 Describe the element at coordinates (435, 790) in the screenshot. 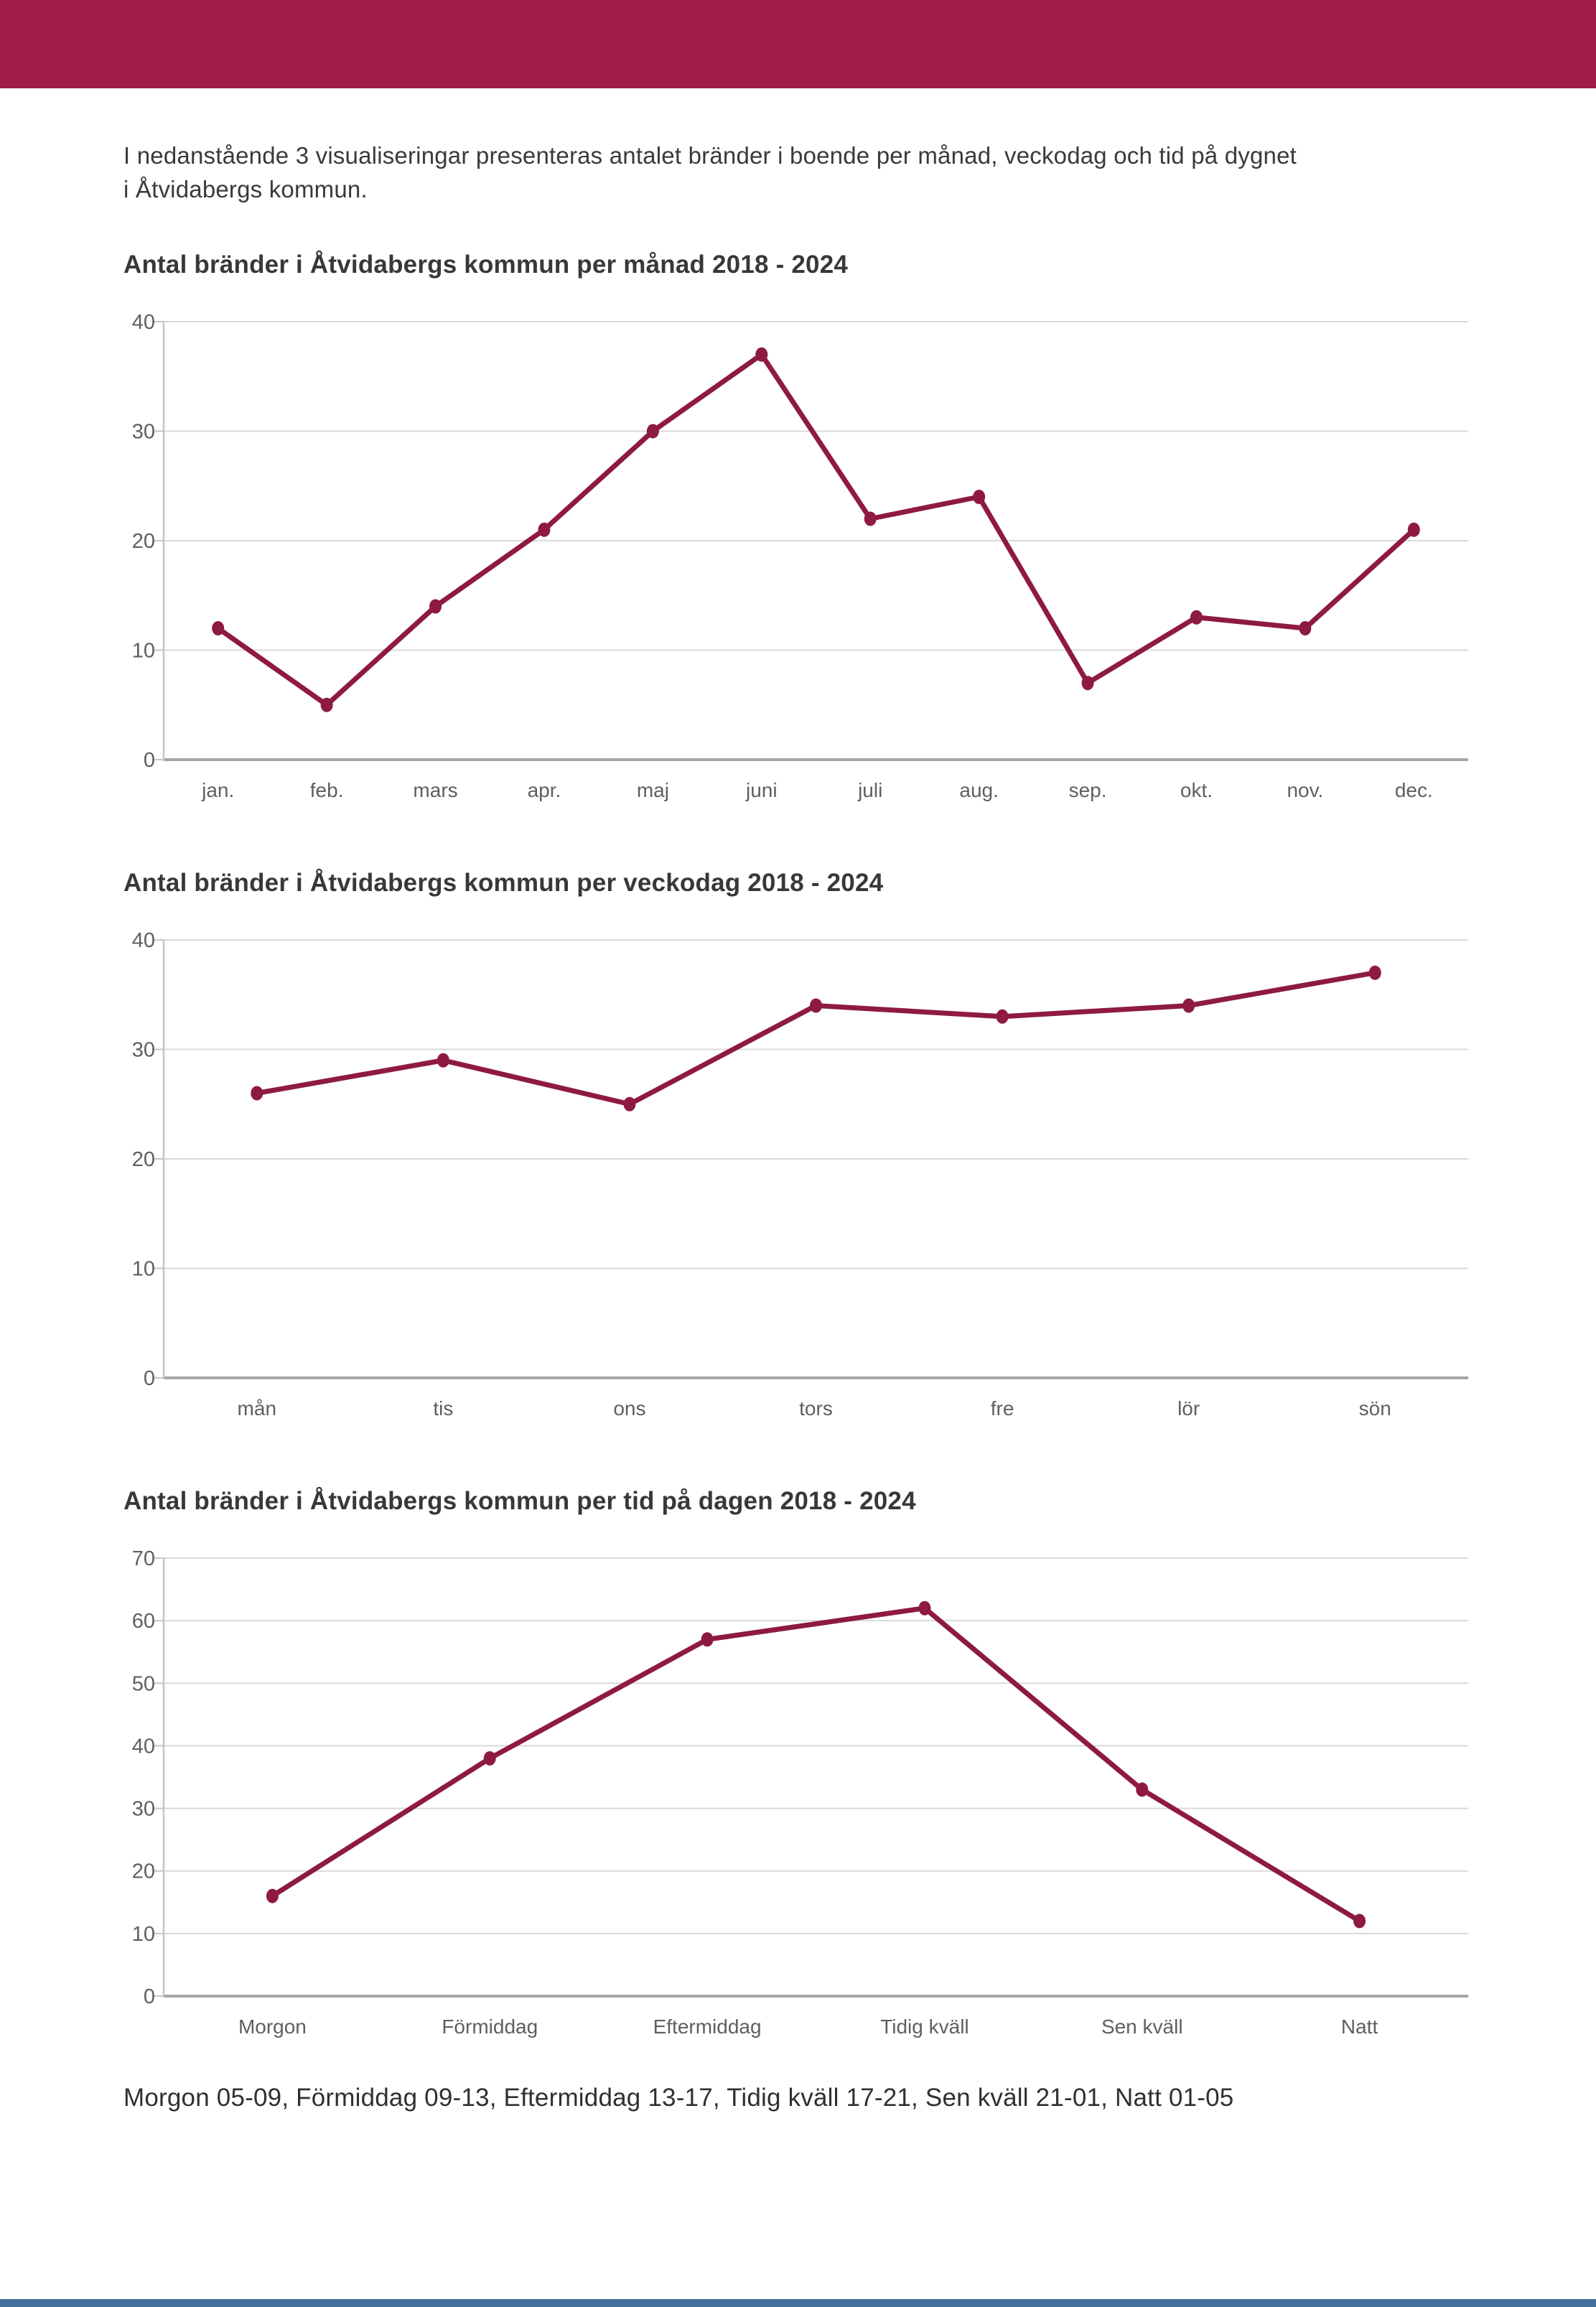

I see `x-axis-tick-label: mars` at that location.